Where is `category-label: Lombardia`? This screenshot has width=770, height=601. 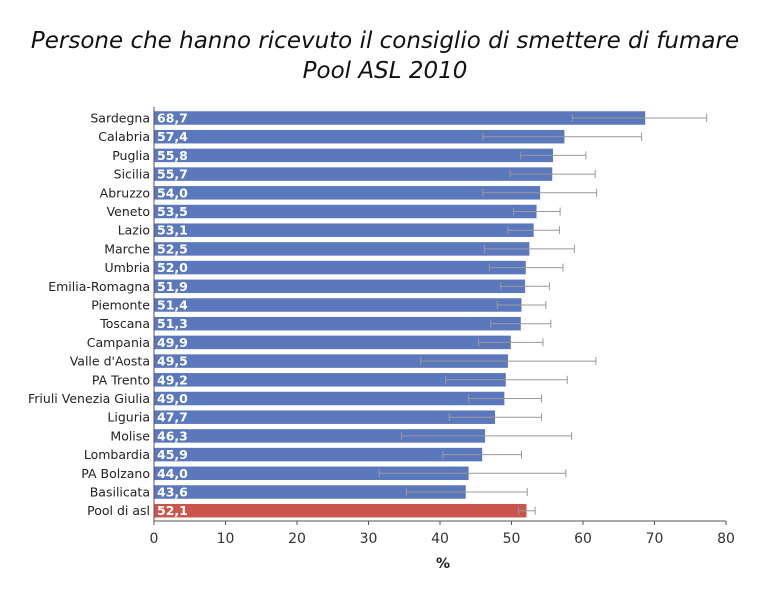 category-label: Lombardia is located at coordinates (117, 454).